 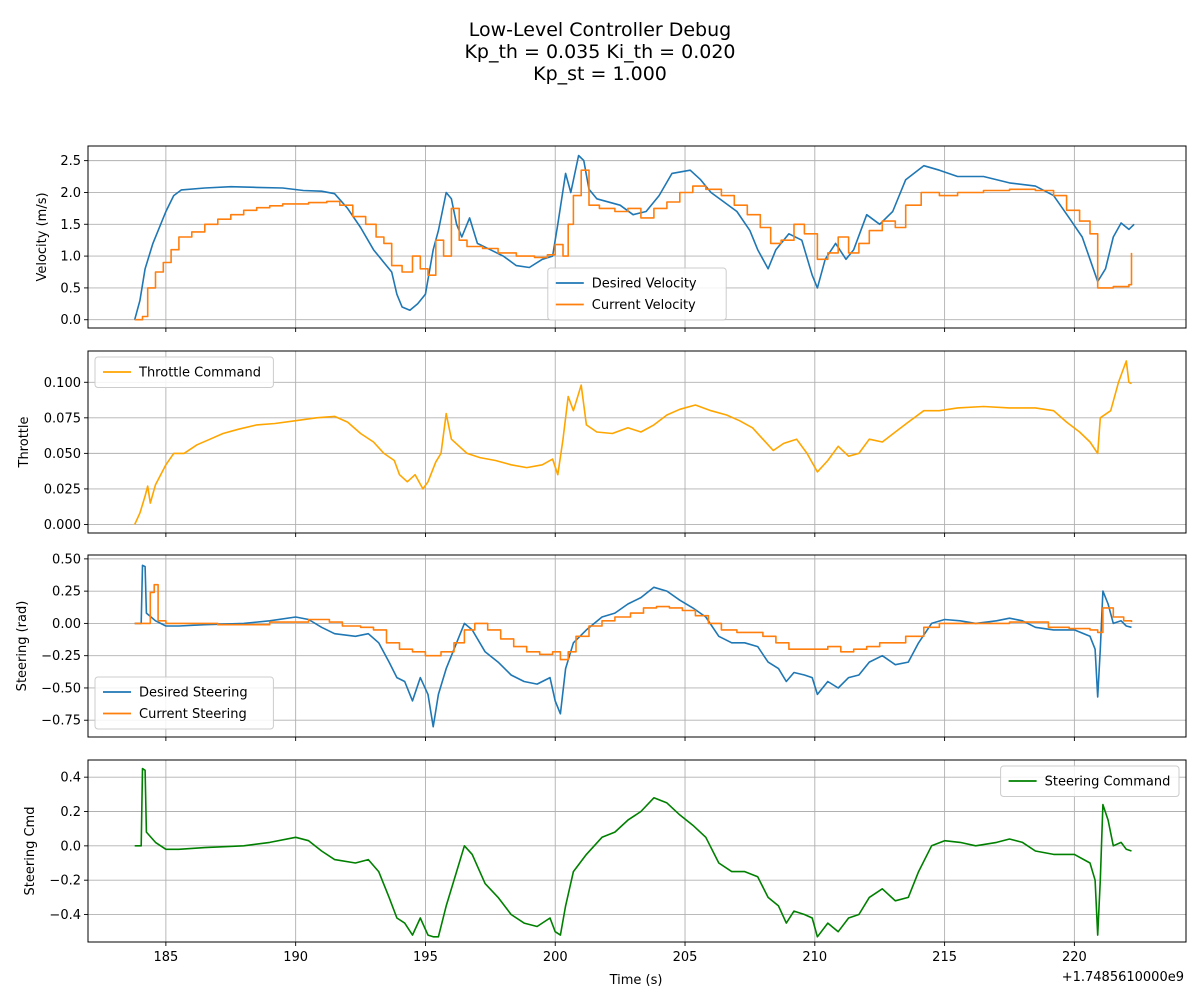 I want to click on y-tick-label: −0.25, so click(x=61, y=656).